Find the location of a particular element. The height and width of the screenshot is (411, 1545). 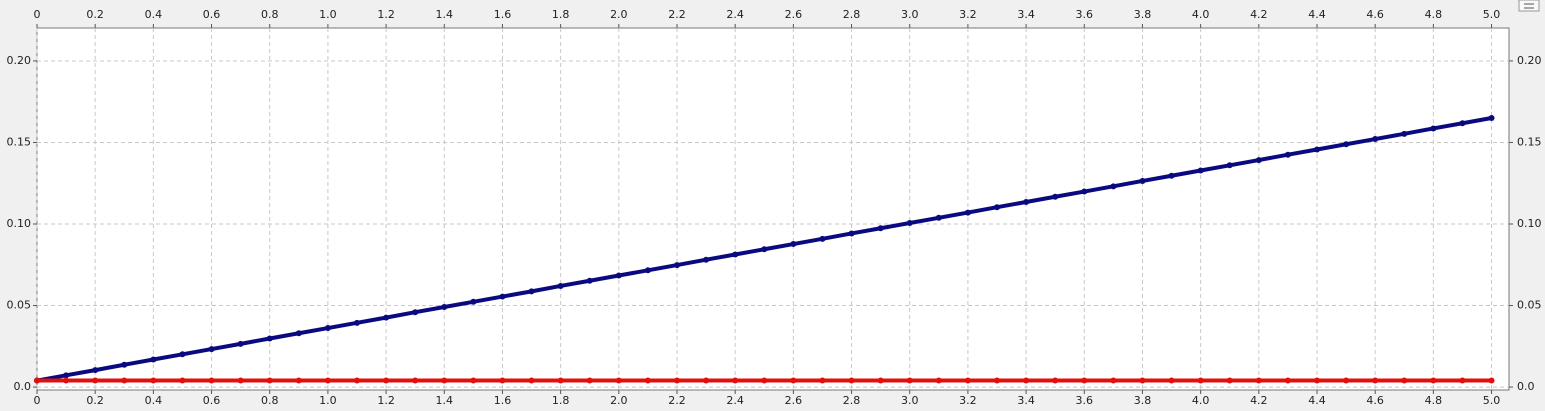

x-tick-label-top: 3.2 is located at coordinates (968, 14).